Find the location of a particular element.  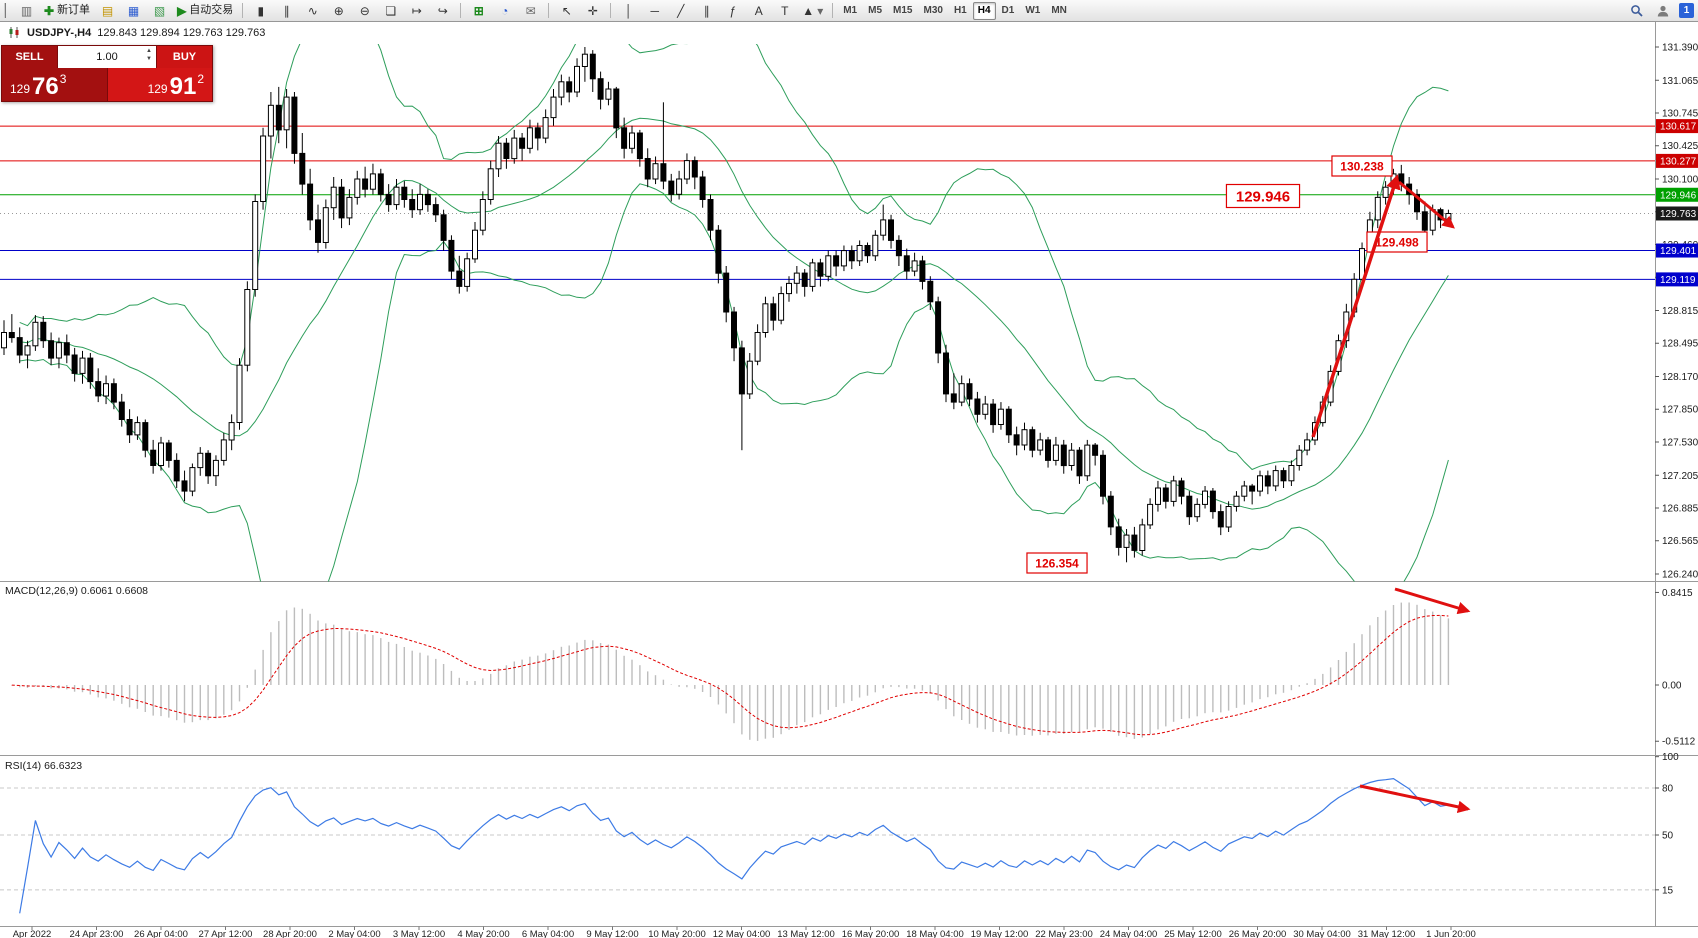

svg-text: 10 May 20:00 is located at coordinates (677, 933).